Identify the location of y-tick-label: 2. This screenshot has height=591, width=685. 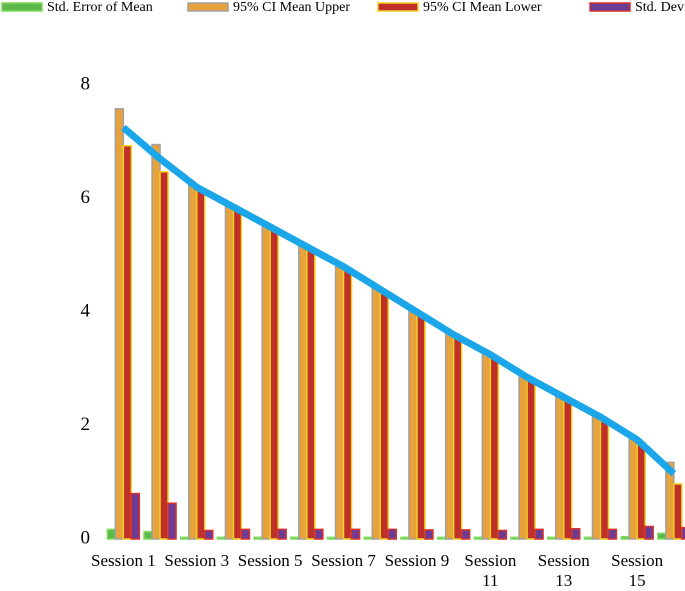
(86, 424).